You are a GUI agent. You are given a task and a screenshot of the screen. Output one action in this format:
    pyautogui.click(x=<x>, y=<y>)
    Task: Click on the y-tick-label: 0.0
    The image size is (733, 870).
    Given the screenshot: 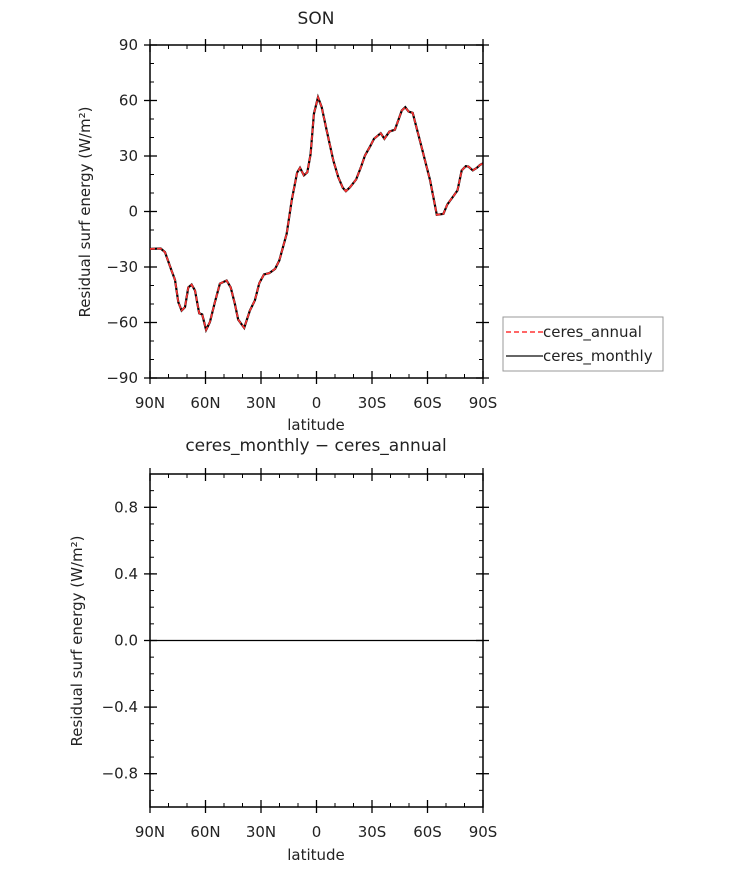 What is the action you would take?
    pyautogui.click(x=126, y=641)
    